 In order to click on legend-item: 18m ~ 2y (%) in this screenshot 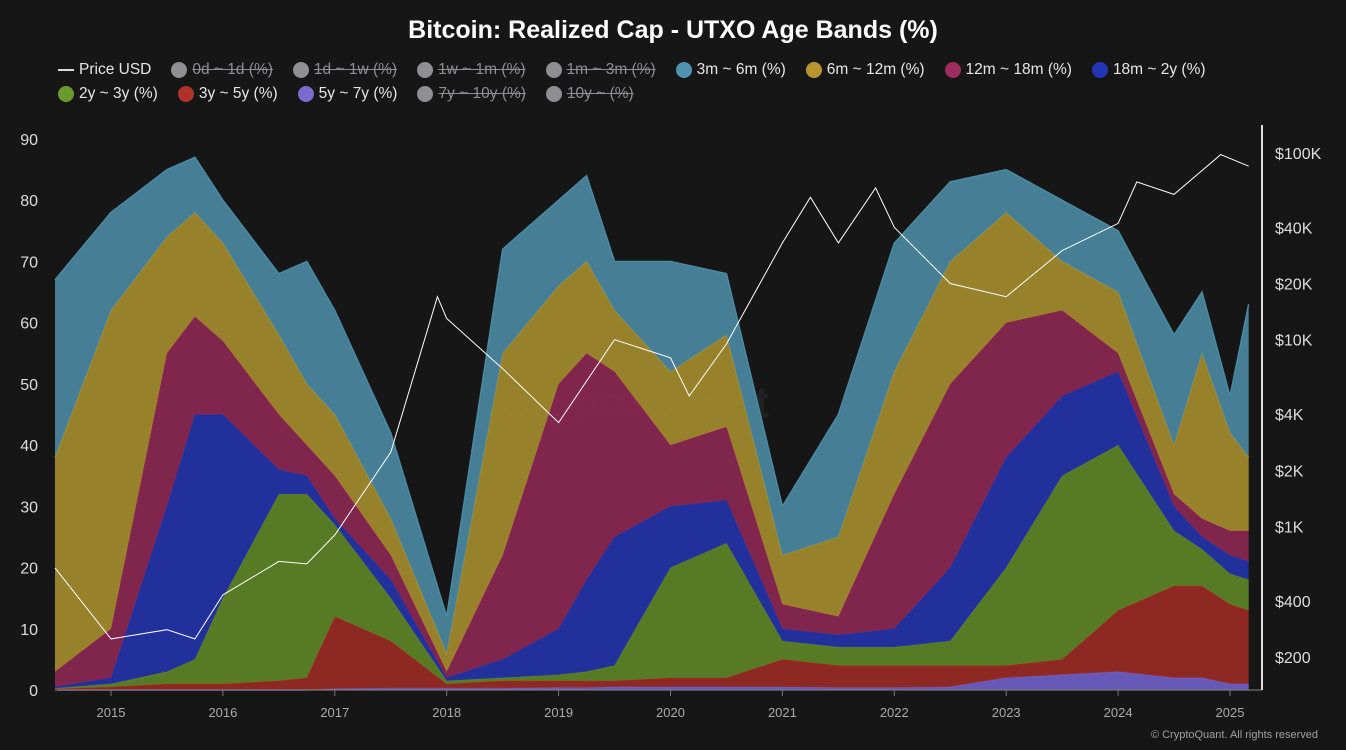, I will do `click(1148, 70)`.